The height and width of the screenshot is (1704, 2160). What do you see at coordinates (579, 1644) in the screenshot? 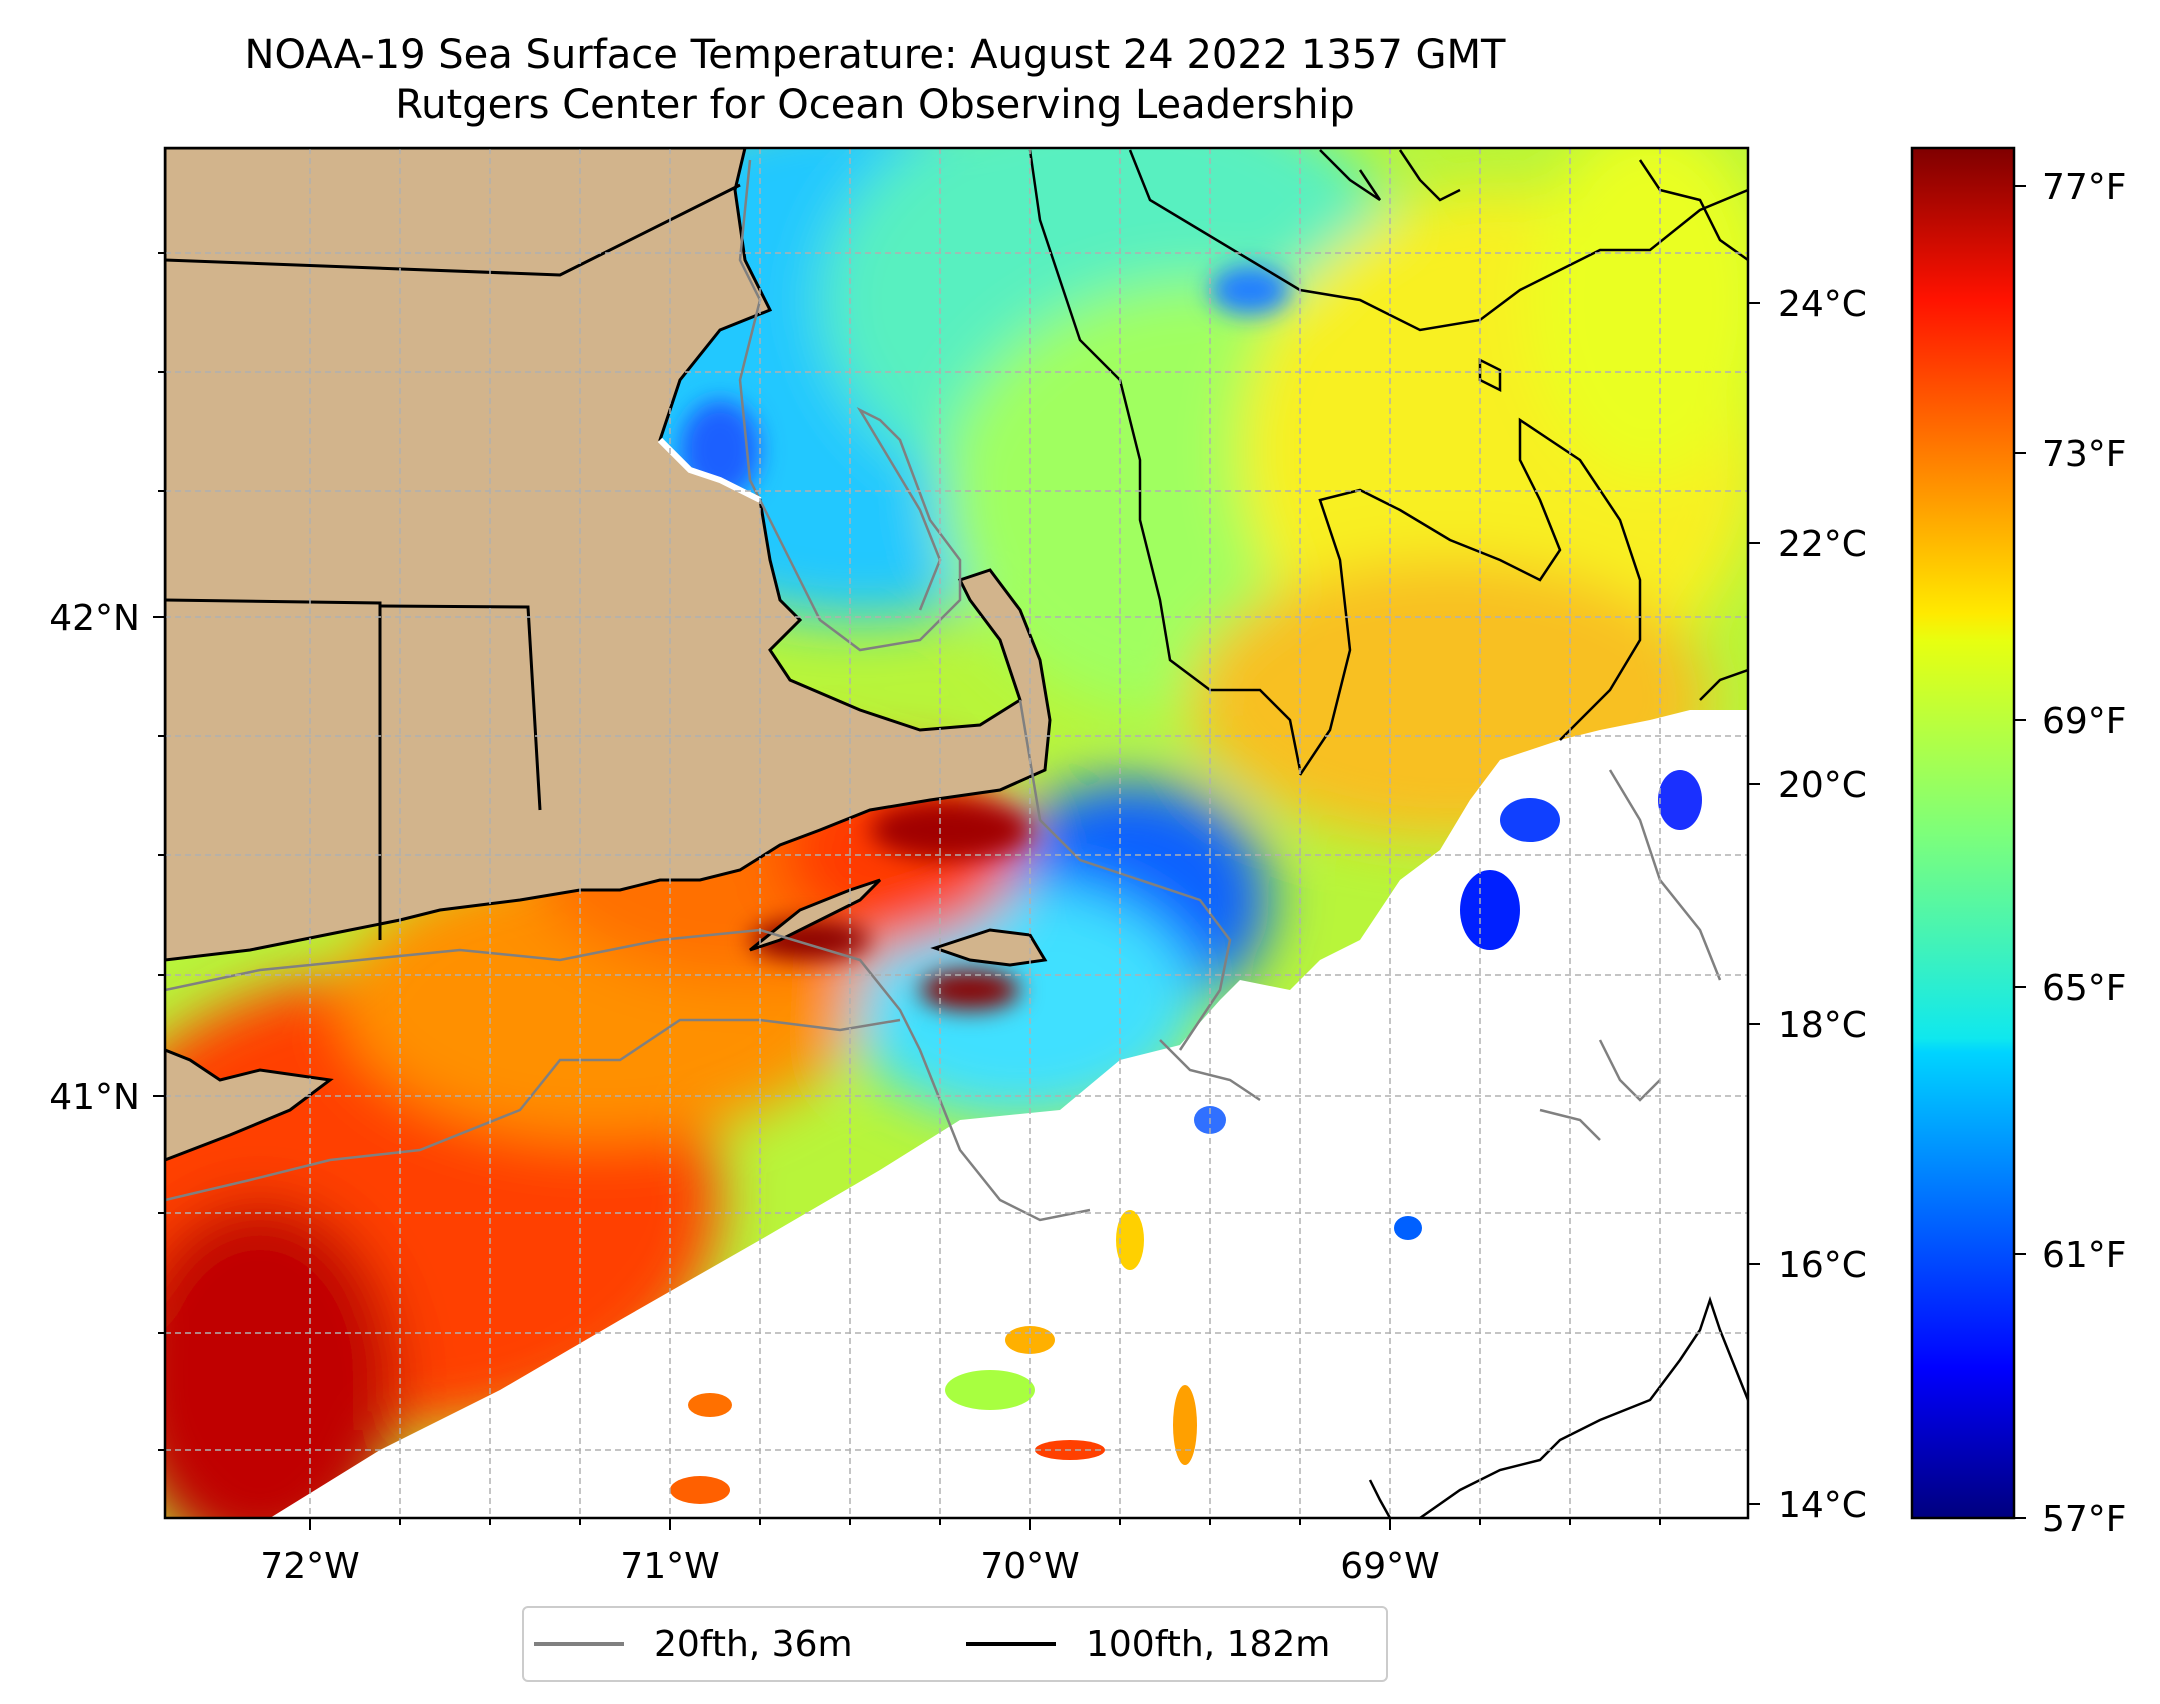
I see `legend-line-gray` at bounding box center [579, 1644].